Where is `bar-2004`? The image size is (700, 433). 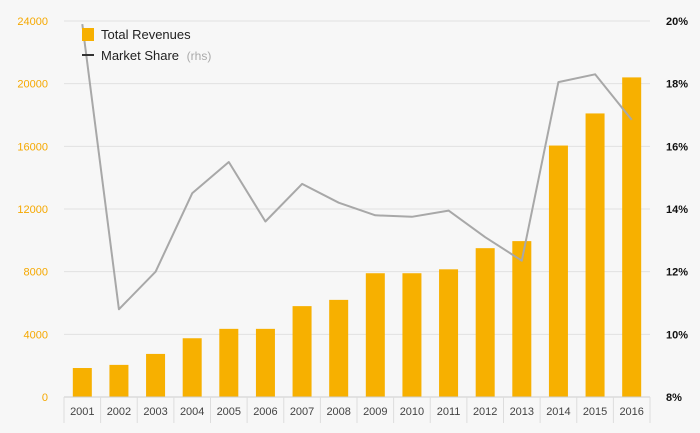
bar-2004 is located at coordinates (192, 367).